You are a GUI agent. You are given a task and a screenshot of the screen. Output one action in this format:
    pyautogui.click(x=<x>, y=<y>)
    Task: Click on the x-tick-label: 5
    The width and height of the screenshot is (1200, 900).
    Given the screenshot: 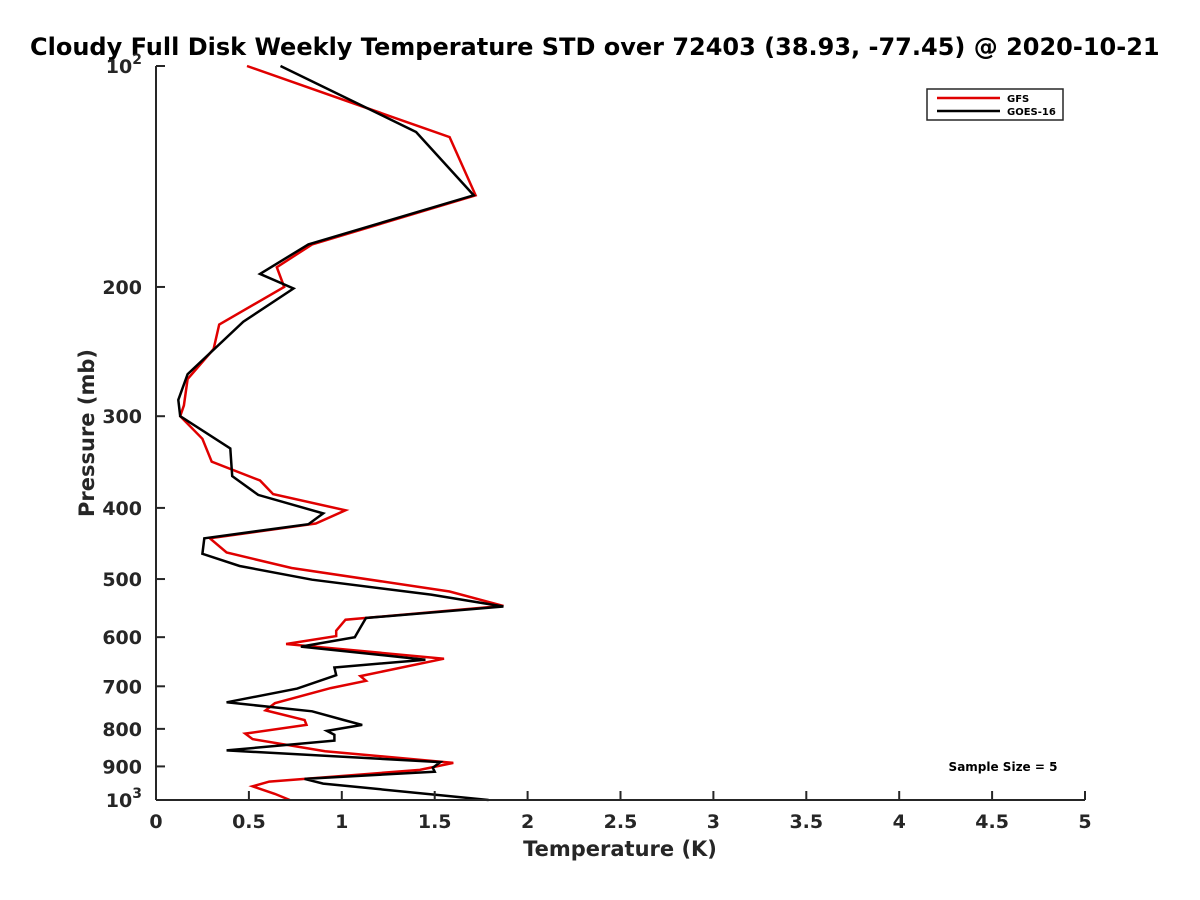 What is the action you would take?
    pyautogui.click(x=1084, y=822)
    